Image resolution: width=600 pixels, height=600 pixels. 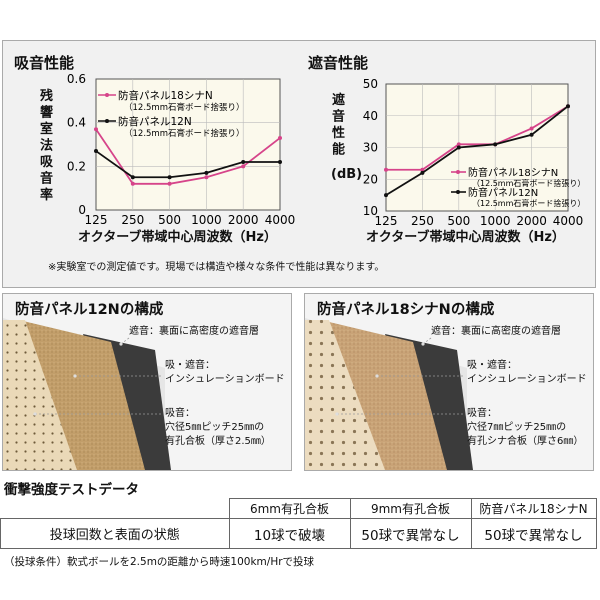 What do you see at coordinates (159, 562) in the screenshot?
I see `impact-test-condition: （投球条件）軟式ボールを2.5mの距離から時速100km/Hrで投球` at bounding box center [159, 562].